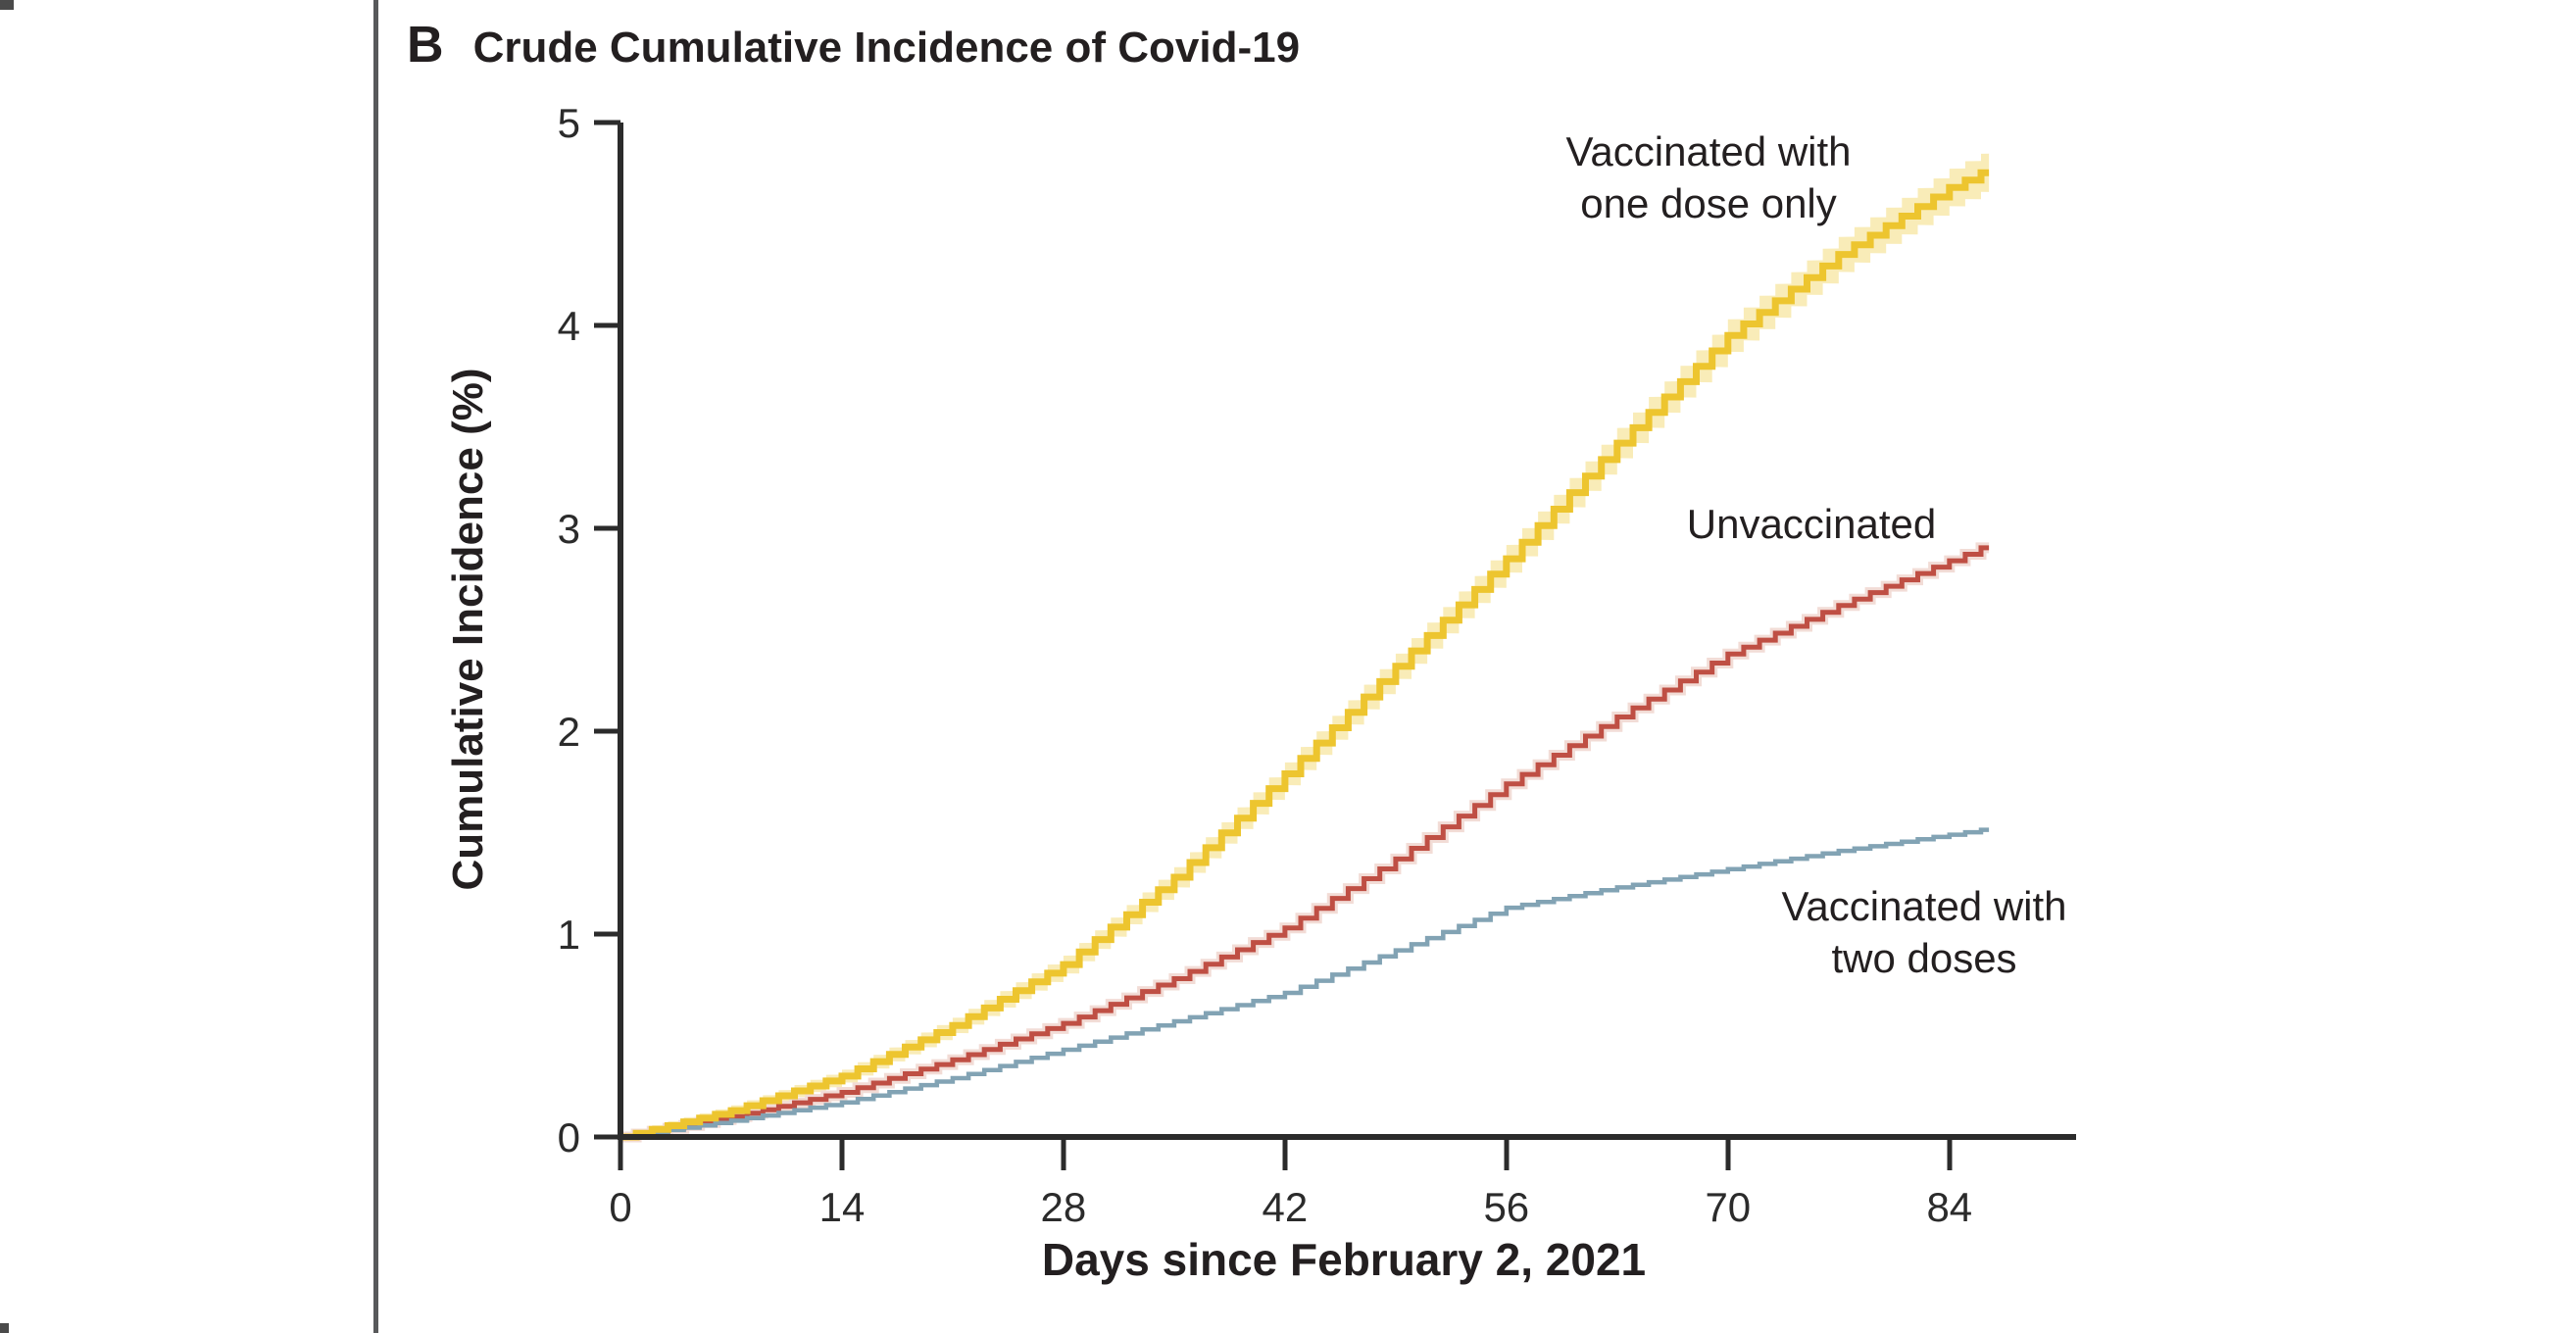 This screenshot has width=2576, height=1333. What do you see at coordinates (569, 529) in the screenshot?
I see `y-tick-label: 3` at bounding box center [569, 529].